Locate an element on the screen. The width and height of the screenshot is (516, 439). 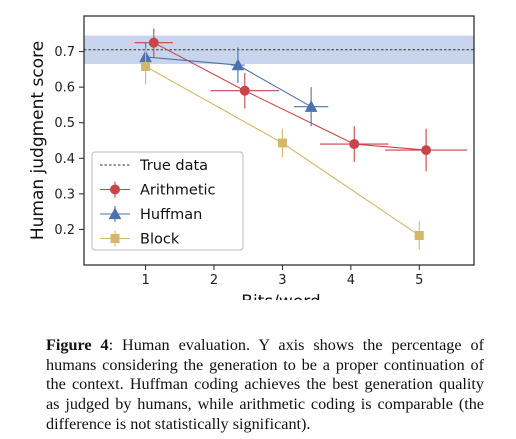
x-tick-label: 4 is located at coordinates (351, 280).